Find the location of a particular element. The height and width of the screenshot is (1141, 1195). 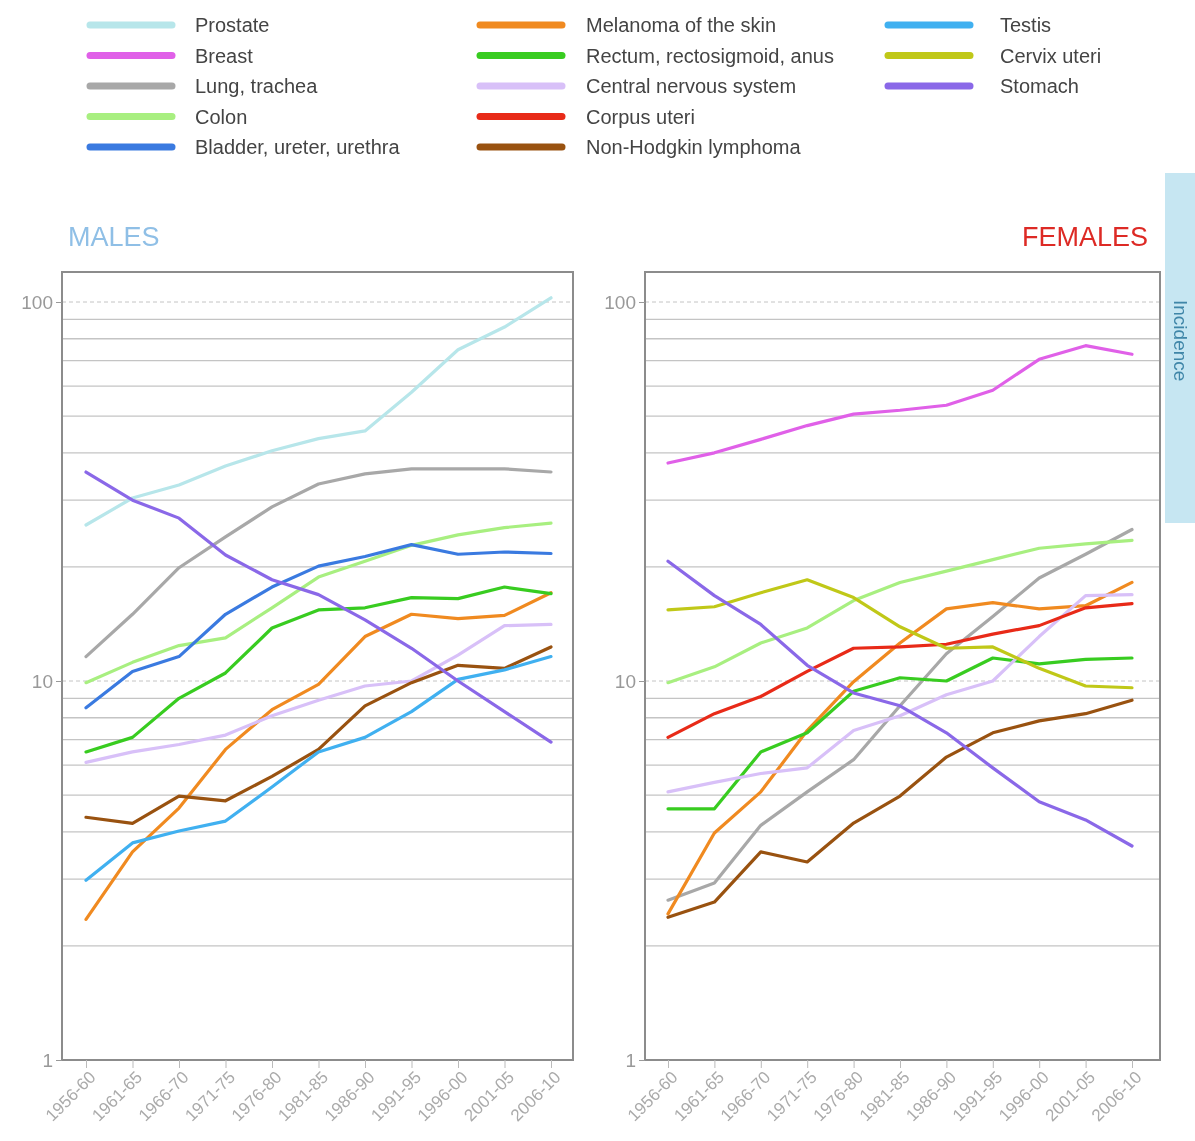

chart-title: MALES is located at coordinates (114, 237).